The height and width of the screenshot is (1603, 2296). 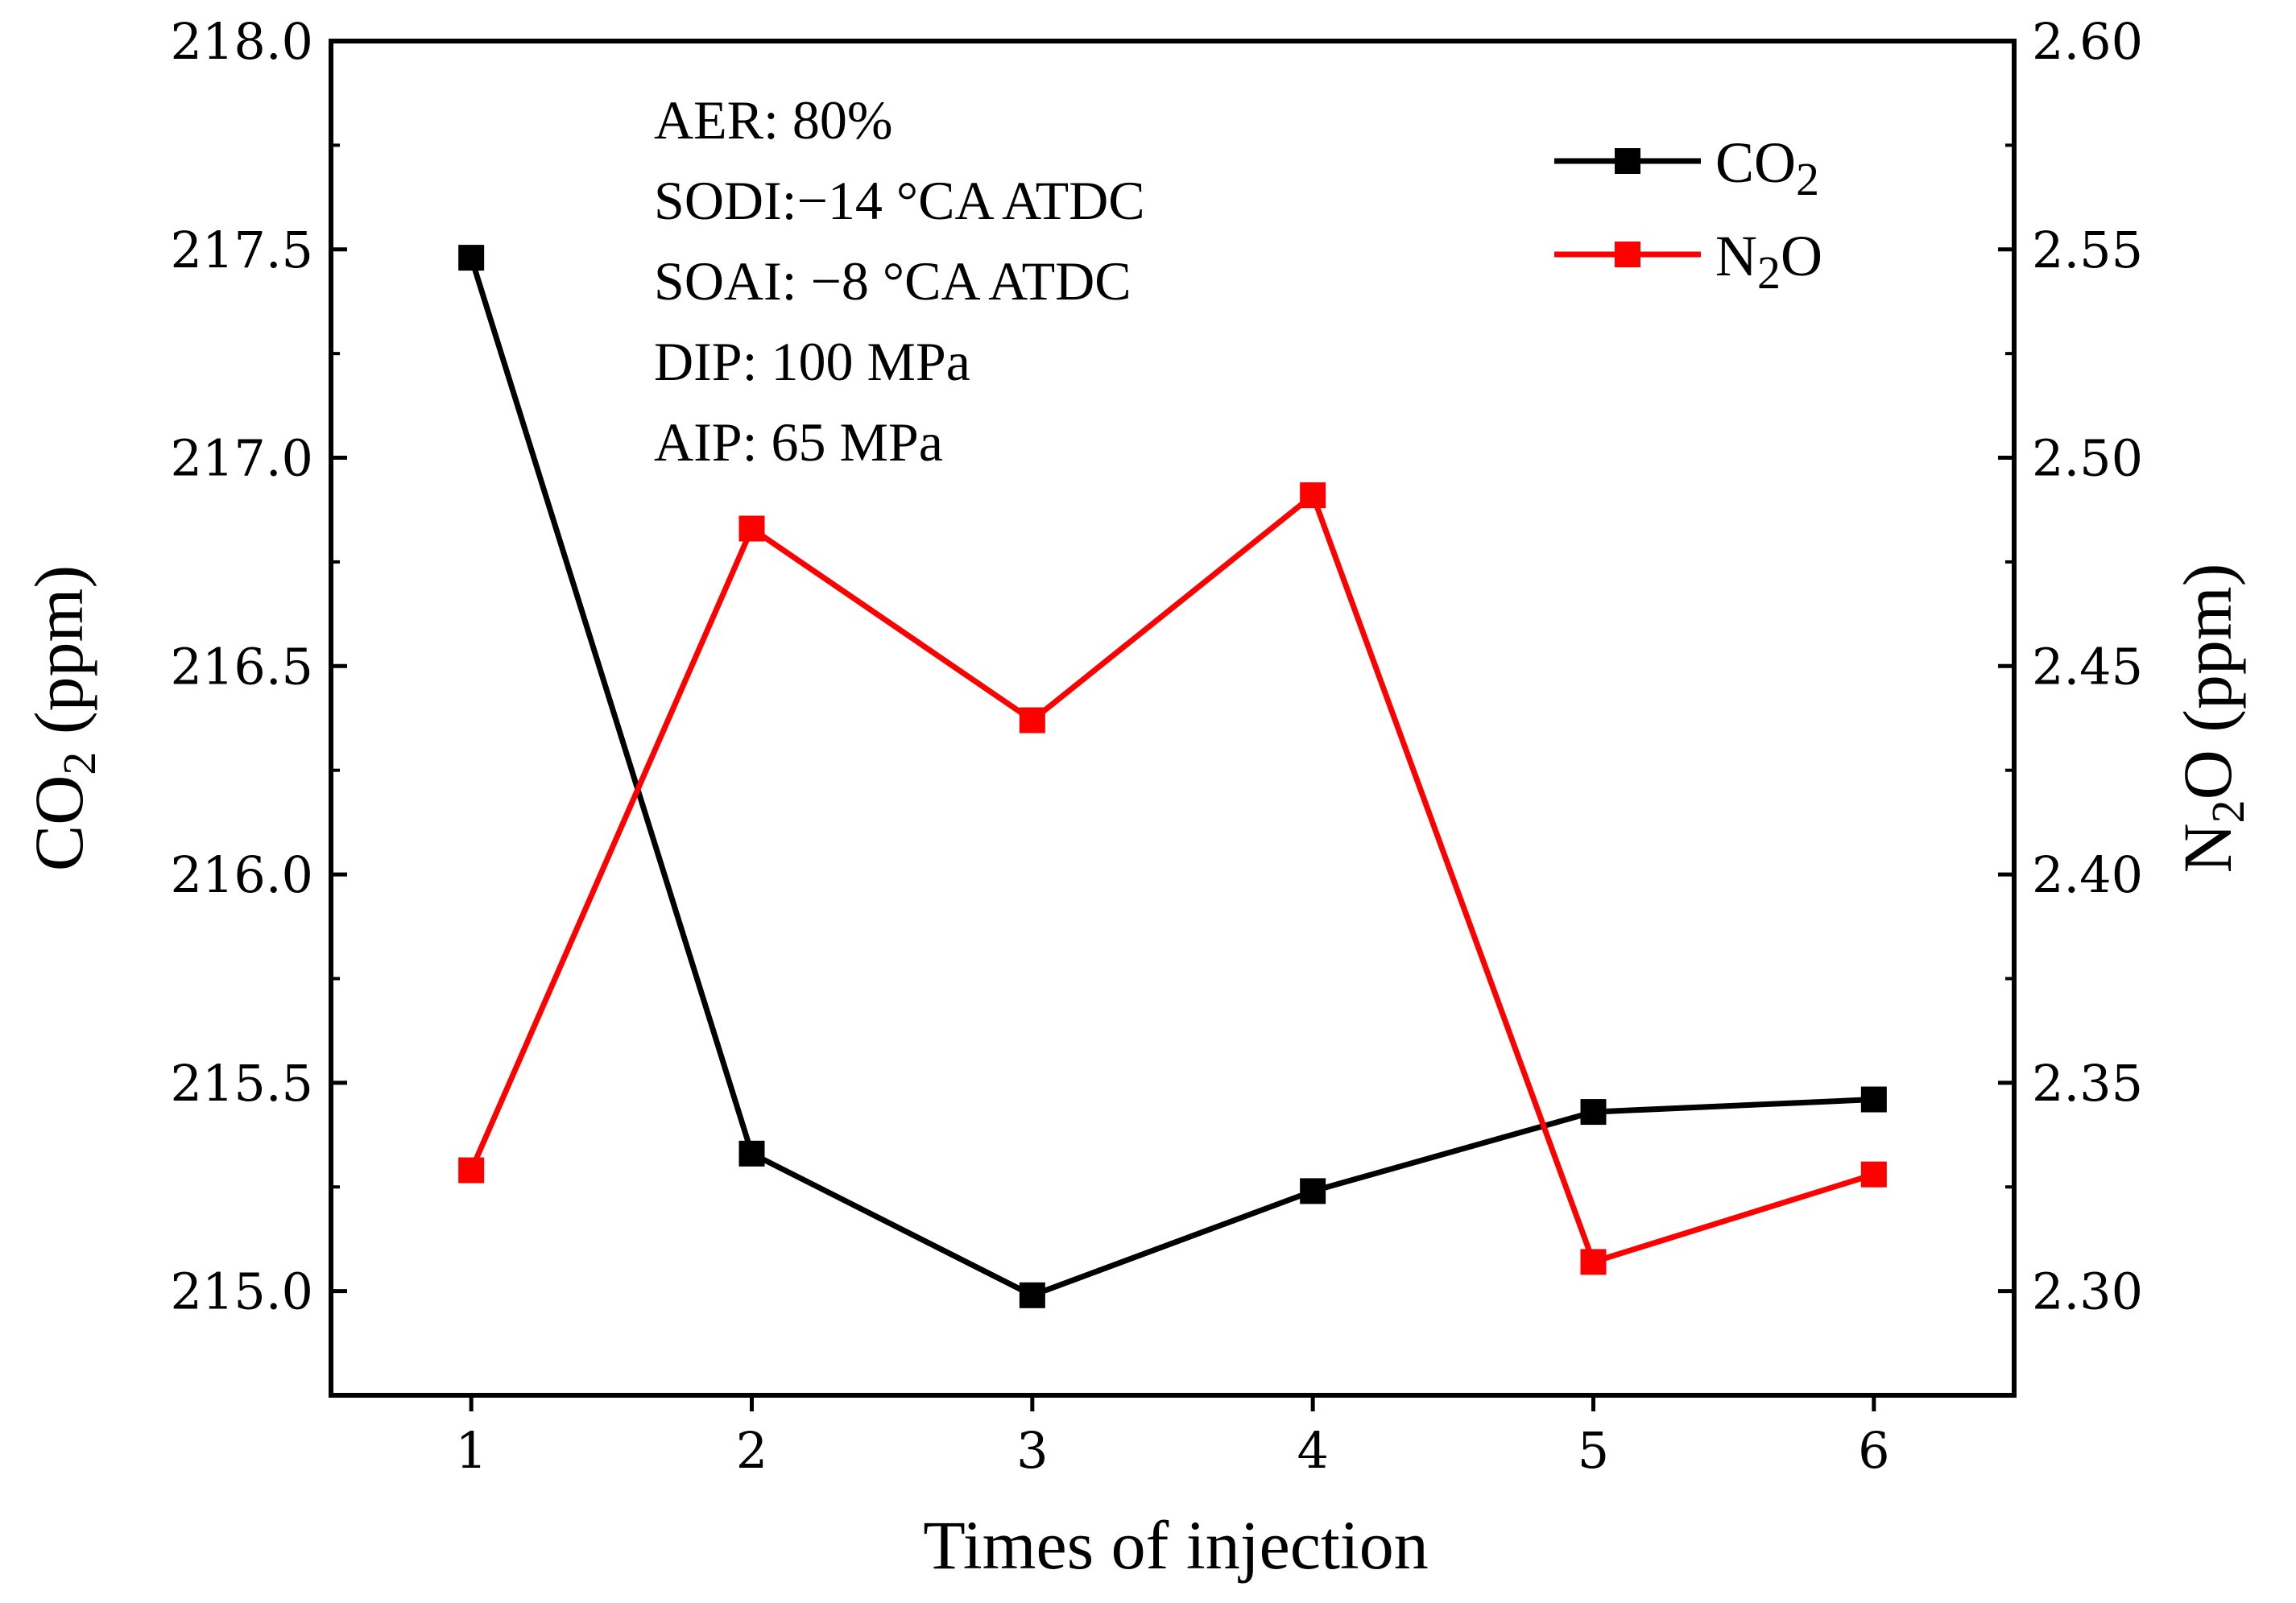 What do you see at coordinates (1593, 1450) in the screenshot?
I see `x-axis-tick-label: 5` at bounding box center [1593, 1450].